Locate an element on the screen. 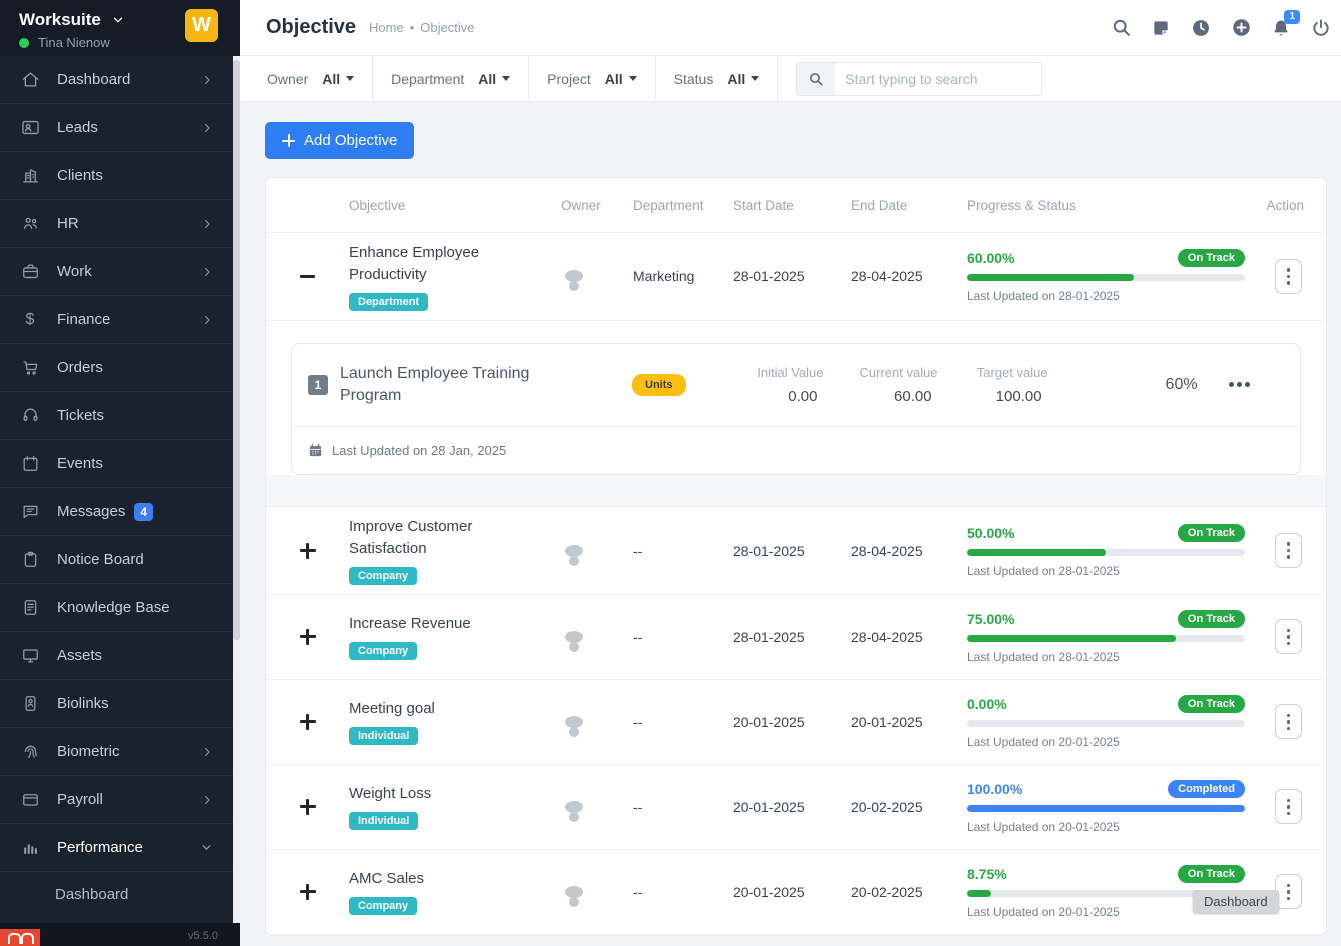  note-icon is located at coordinates (1161, 28).